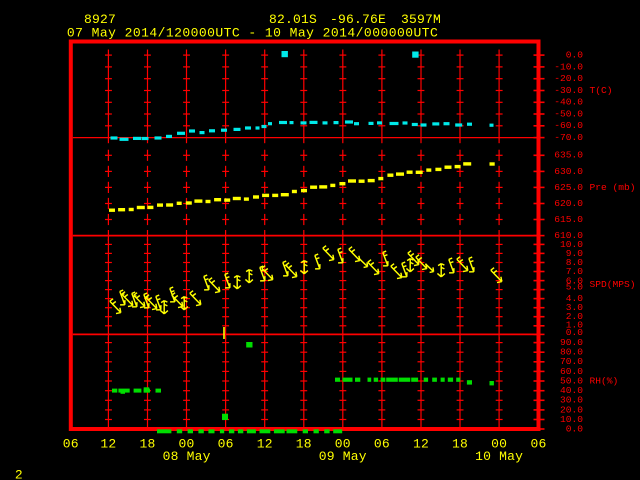 The image size is (640, 480). I want to click on svg-text: 8927, so click(100, 19).